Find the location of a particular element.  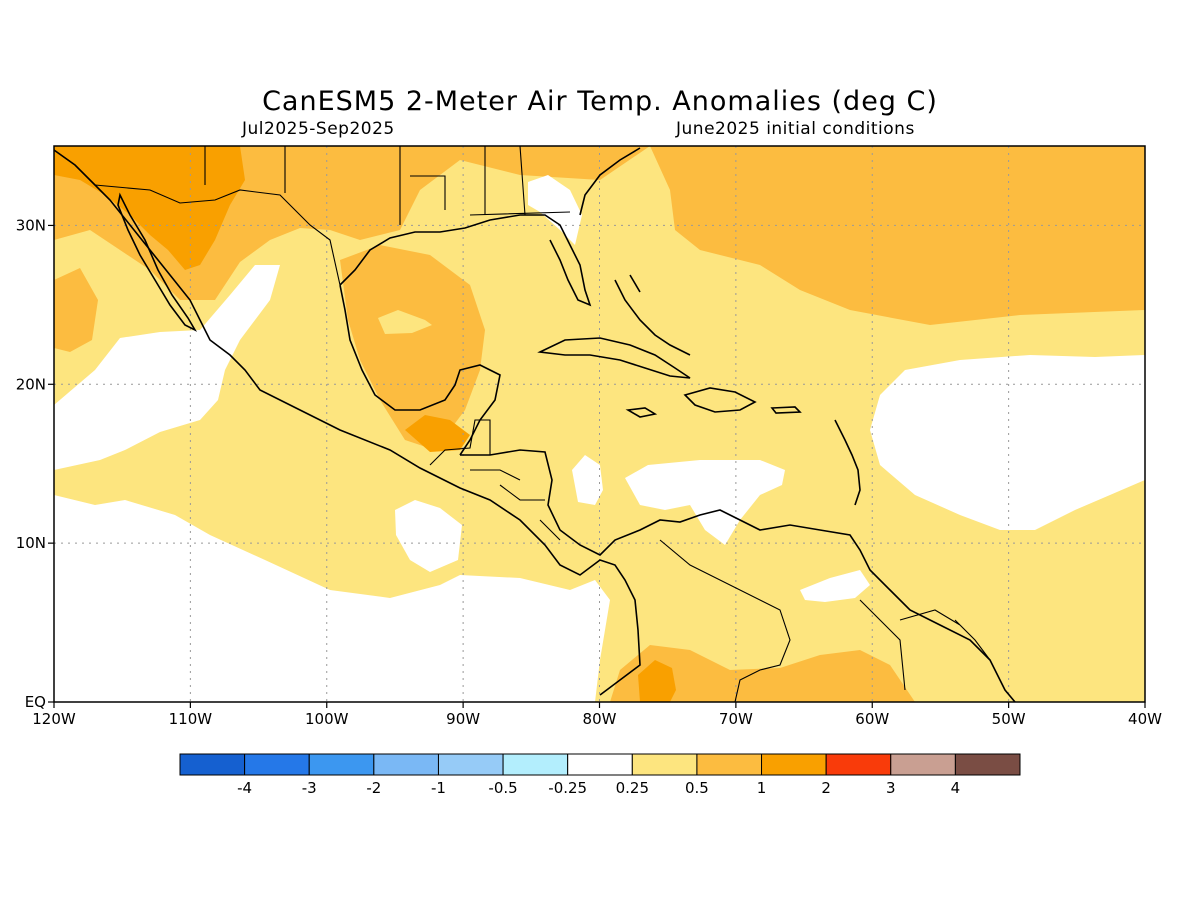

subtitle-period: Jul2025-Sep2025 is located at coordinates (318, 129).